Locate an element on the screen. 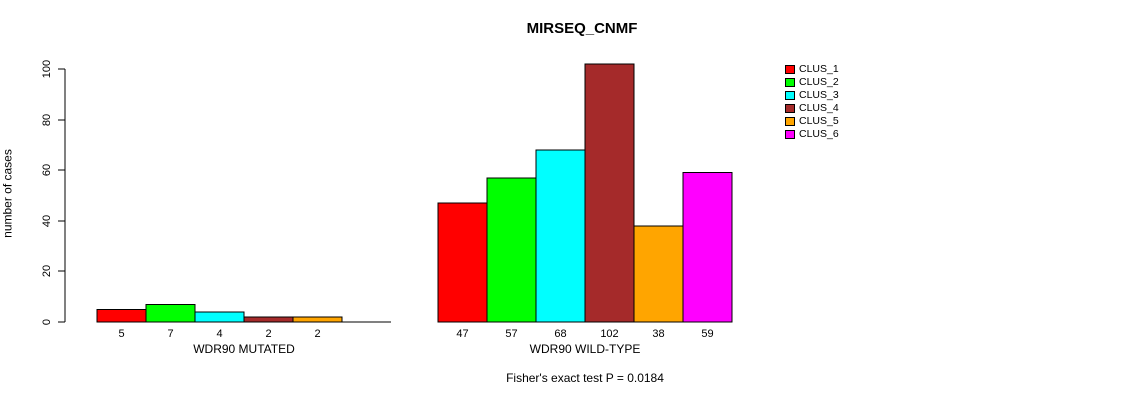 This screenshot has width=1140, height=400. legend-label: CLUS_5 is located at coordinates (819, 121).